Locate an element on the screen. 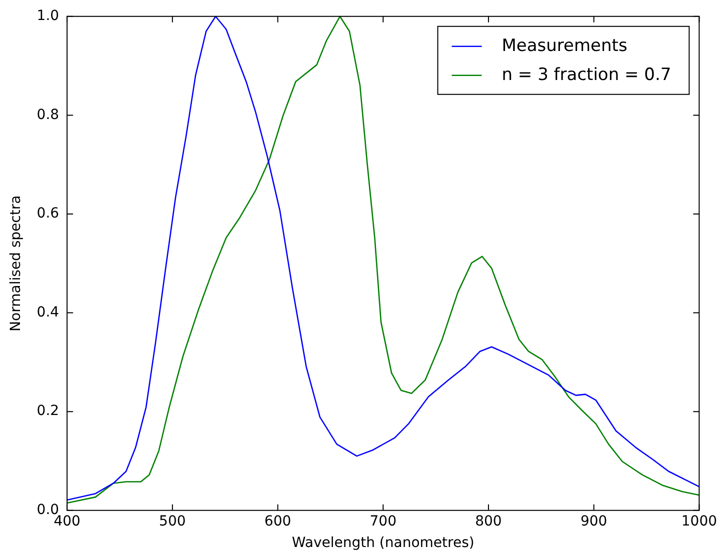  y-tick-label: 0.6 is located at coordinates (48, 214).